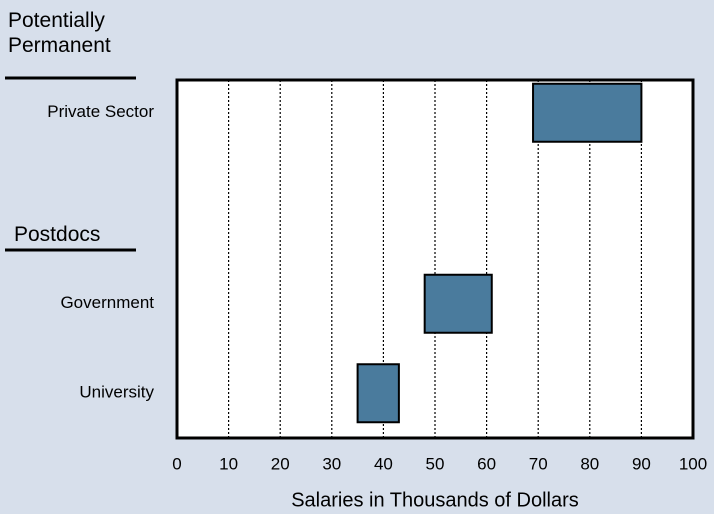 Image resolution: width=714 pixels, height=514 pixels. What do you see at coordinates (538, 463) in the screenshot?
I see `x-tick-label: 70` at bounding box center [538, 463].